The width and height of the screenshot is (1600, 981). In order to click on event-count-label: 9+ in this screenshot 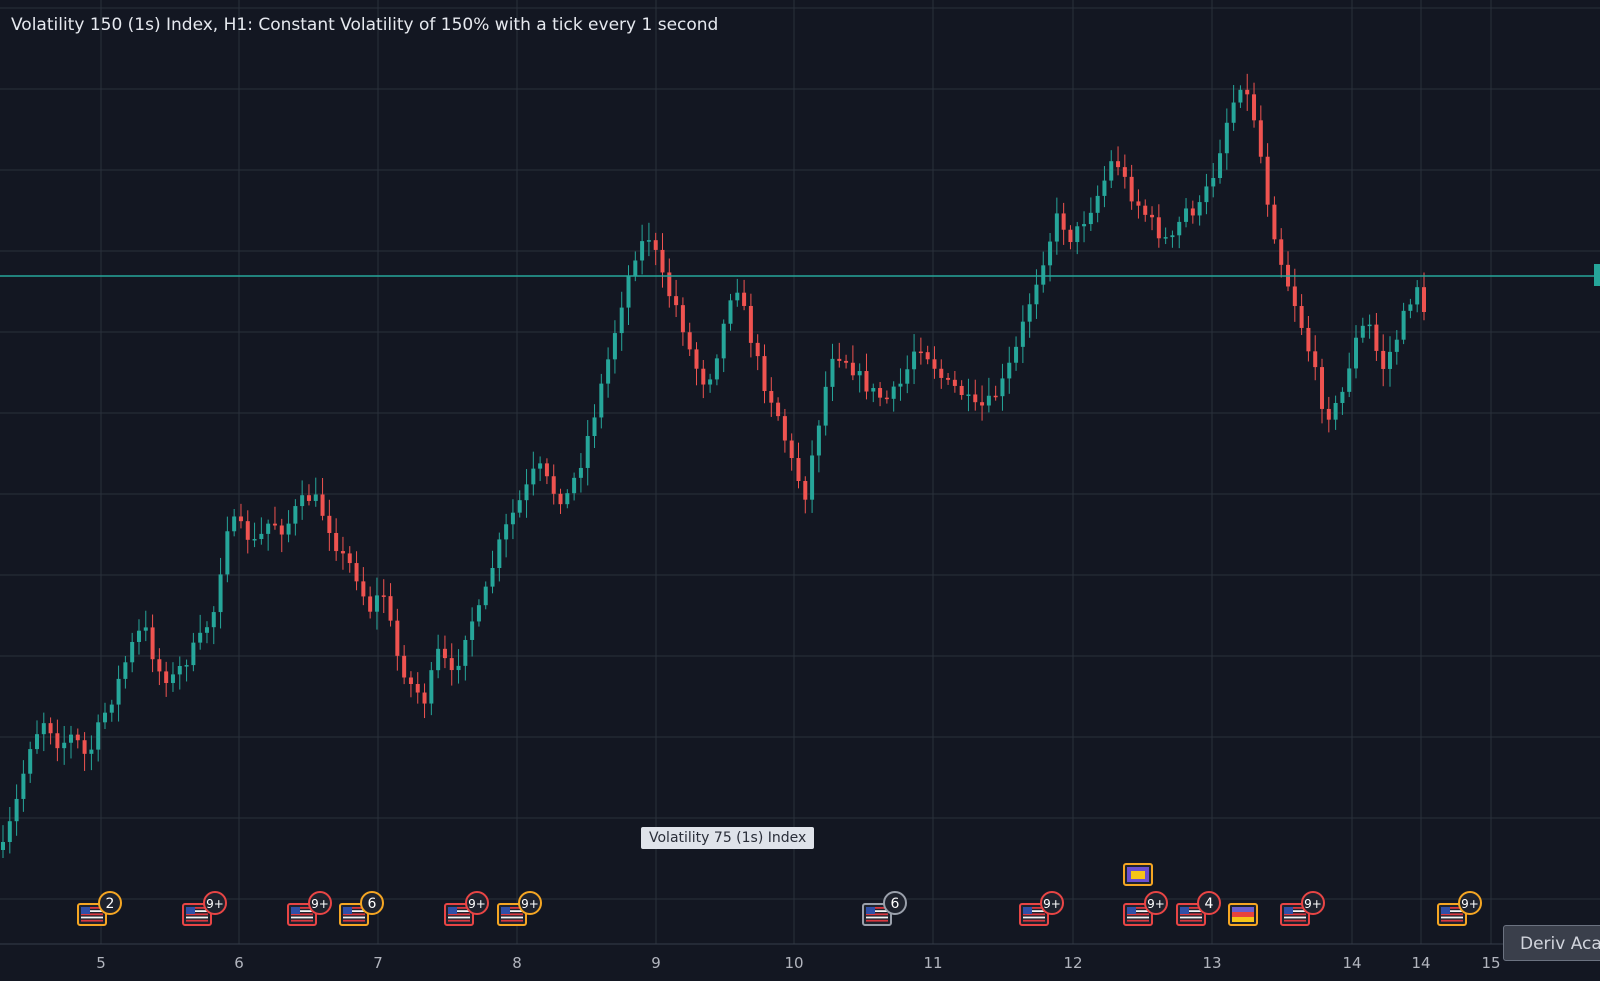, I will do `click(530, 904)`.